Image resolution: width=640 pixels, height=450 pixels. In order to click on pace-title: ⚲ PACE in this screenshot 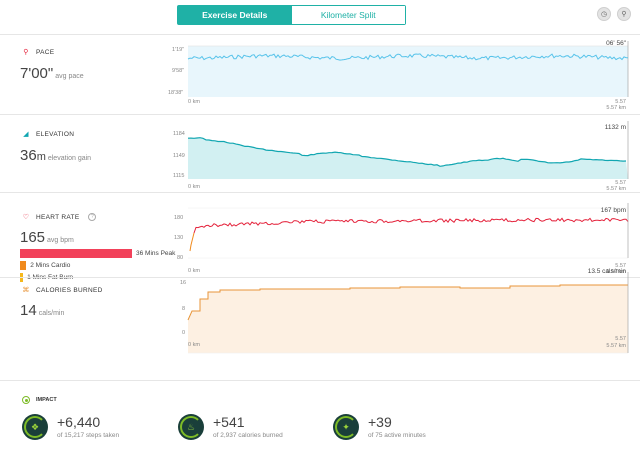, I will do `click(38, 52)`.